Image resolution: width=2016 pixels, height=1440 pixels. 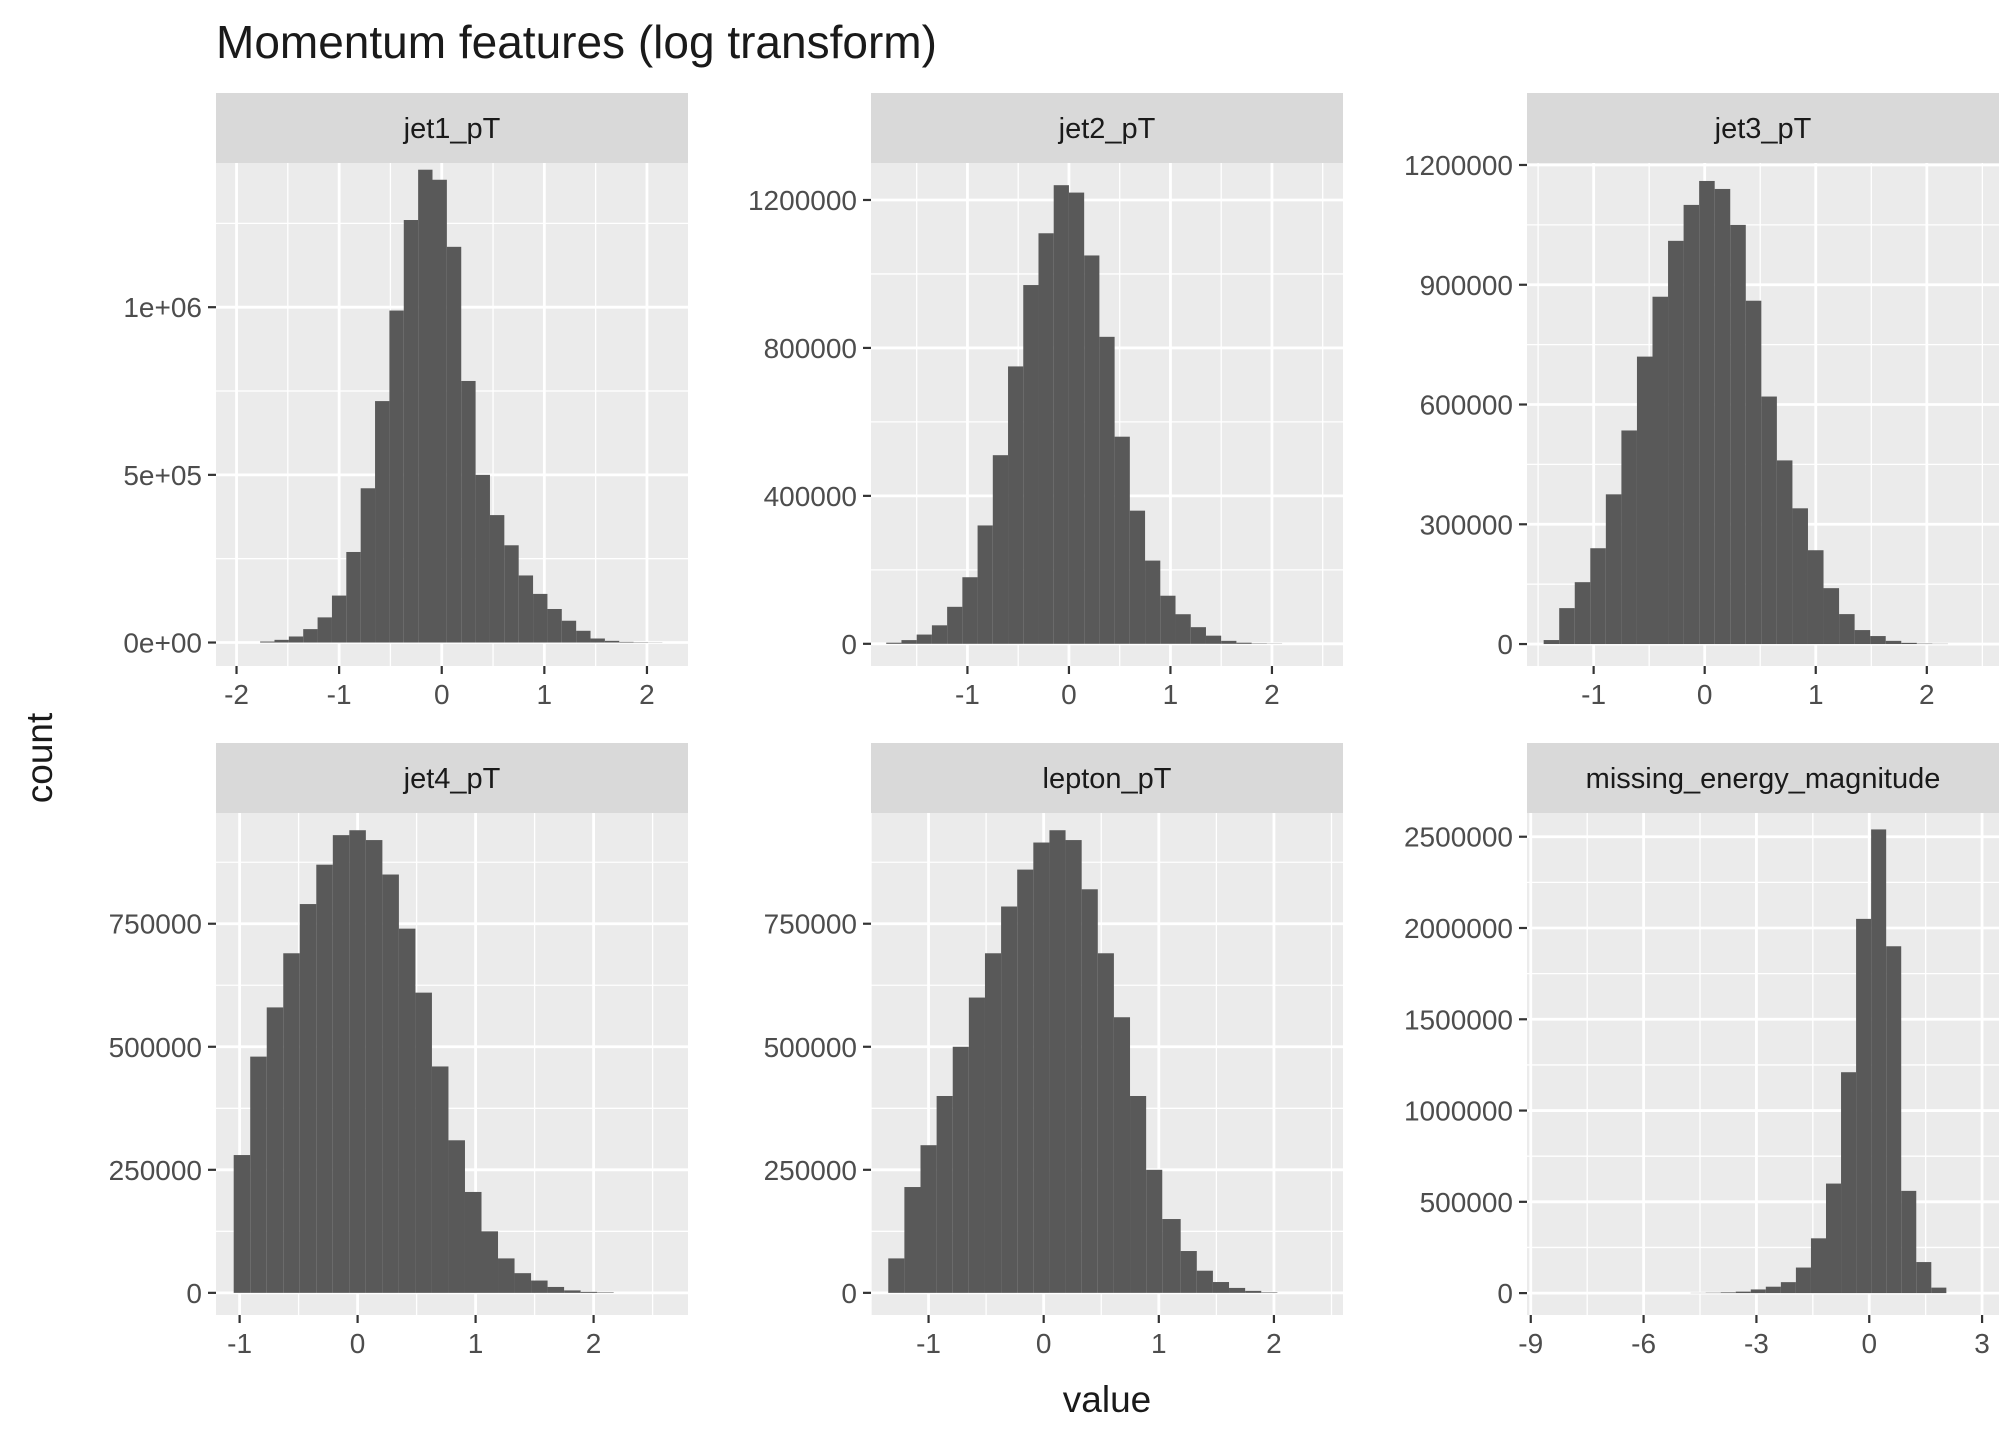 I want to click on chart-title: Momentum features (log transform), so click(x=576, y=42).